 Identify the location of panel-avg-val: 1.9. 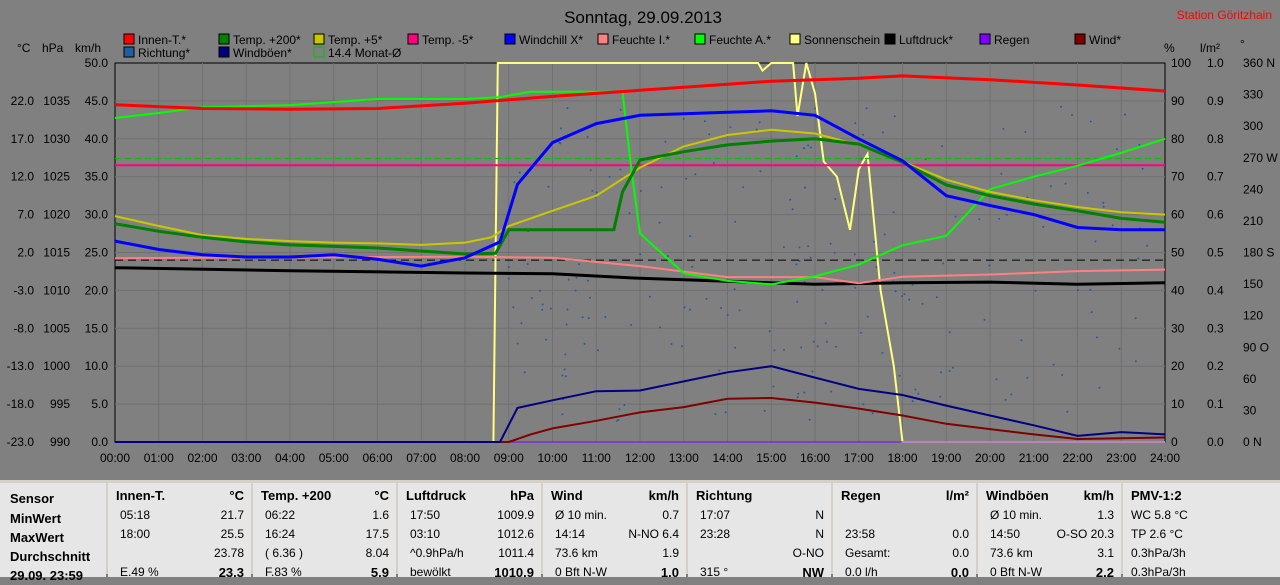
(670, 553).